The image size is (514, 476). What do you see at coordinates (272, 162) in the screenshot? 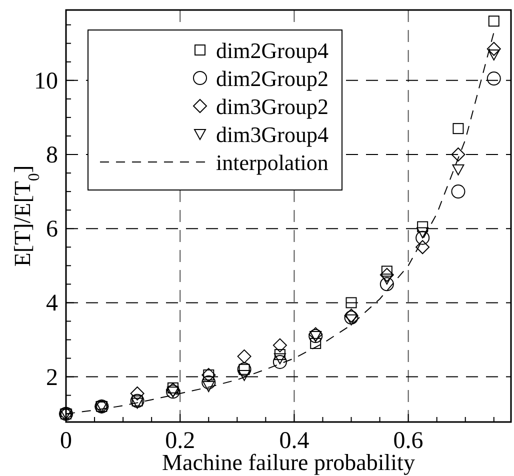
I see `legend-label: interpolation` at bounding box center [272, 162].